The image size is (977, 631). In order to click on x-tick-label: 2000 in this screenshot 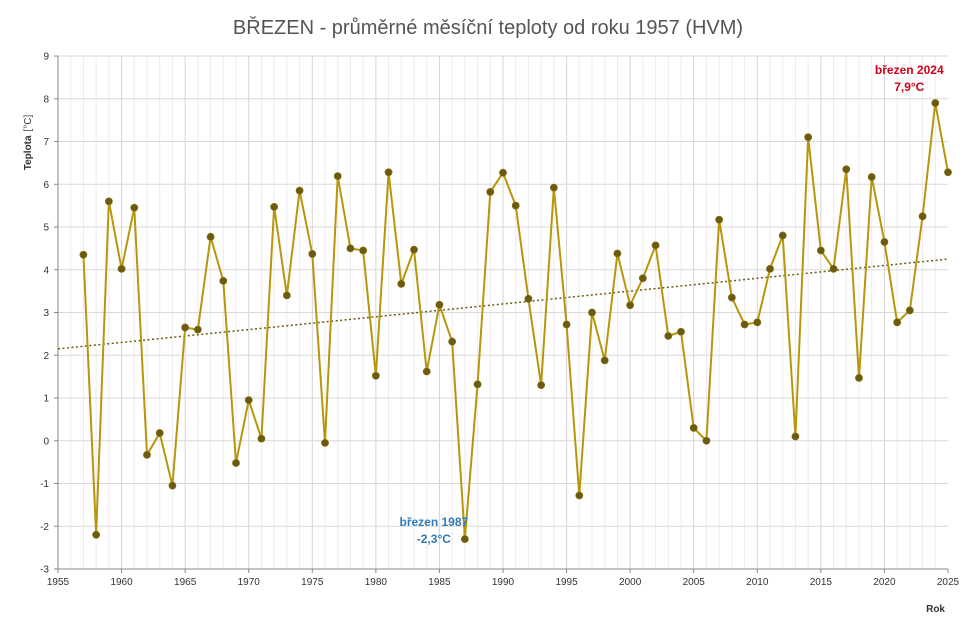, I will do `click(630, 582)`.